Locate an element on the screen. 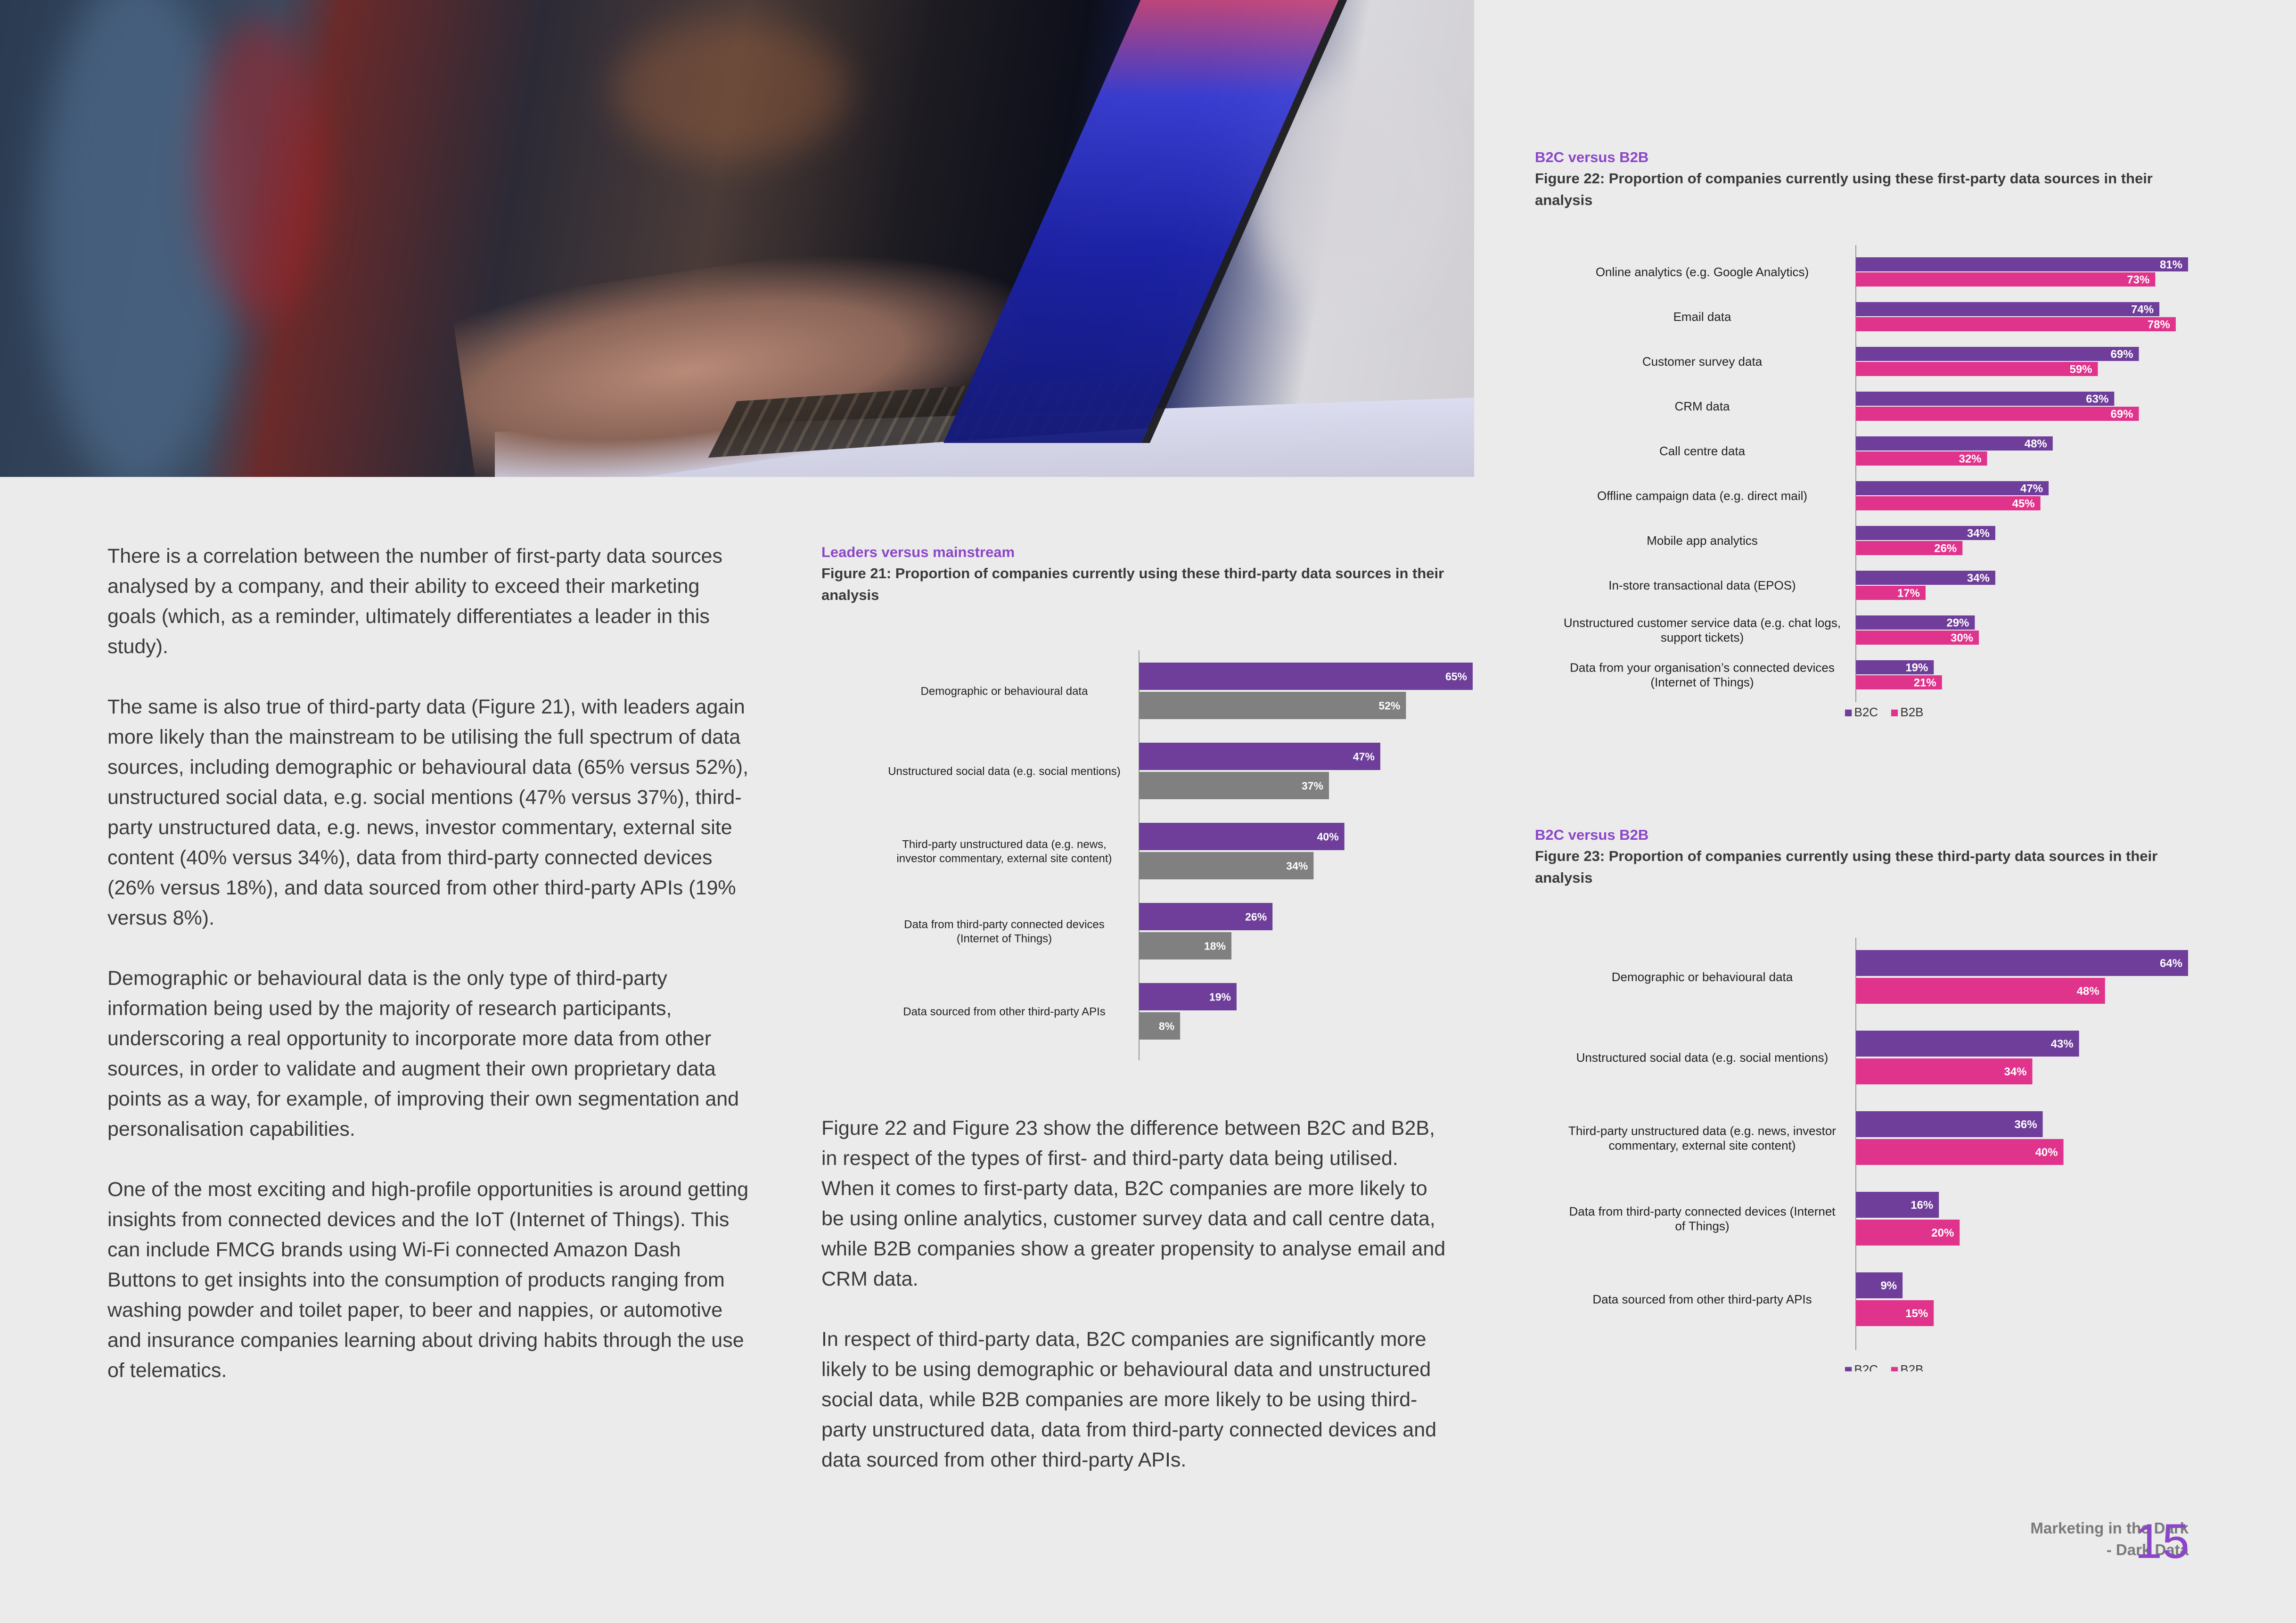 The height and width of the screenshot is (1623, 2296). bar-value-label: 34% is located at coordinates (1978, 533).